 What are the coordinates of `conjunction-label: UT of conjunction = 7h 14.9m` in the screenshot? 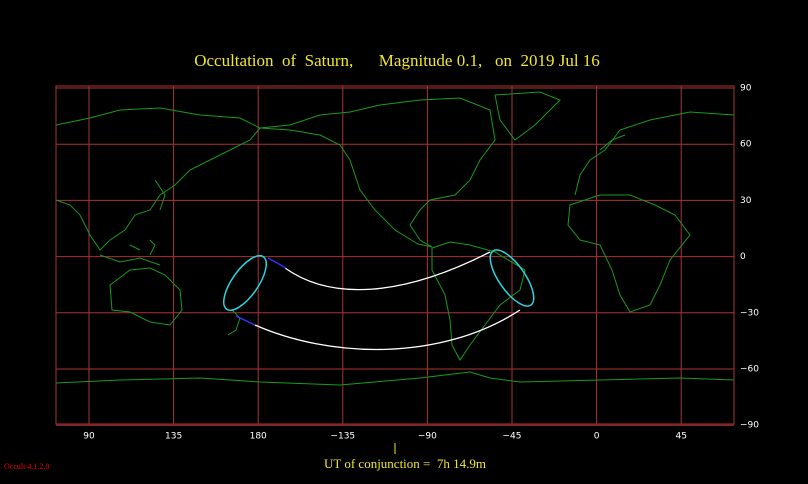 It's located at (405, 463).